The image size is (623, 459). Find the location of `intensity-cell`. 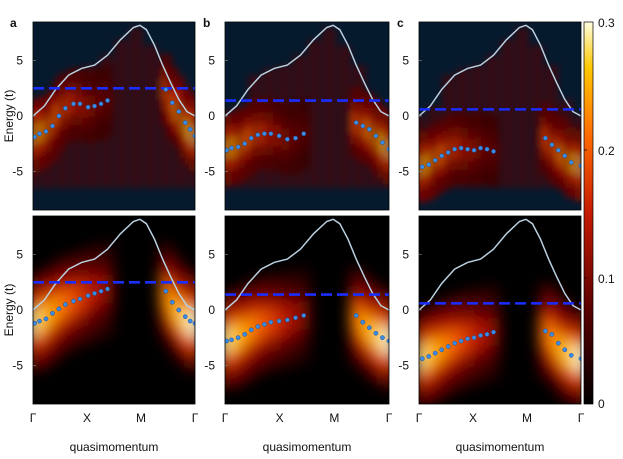

intensity-cell is located at coordinates (191, 323).